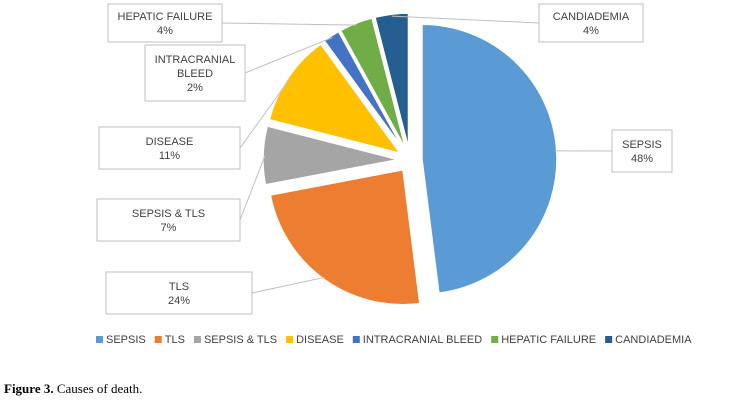 This screenshot has height=405, width=737. Describe the element at coordinates (495, 339) in the screenshot. I see `legend-swatch-hepatic-failure` at that location.